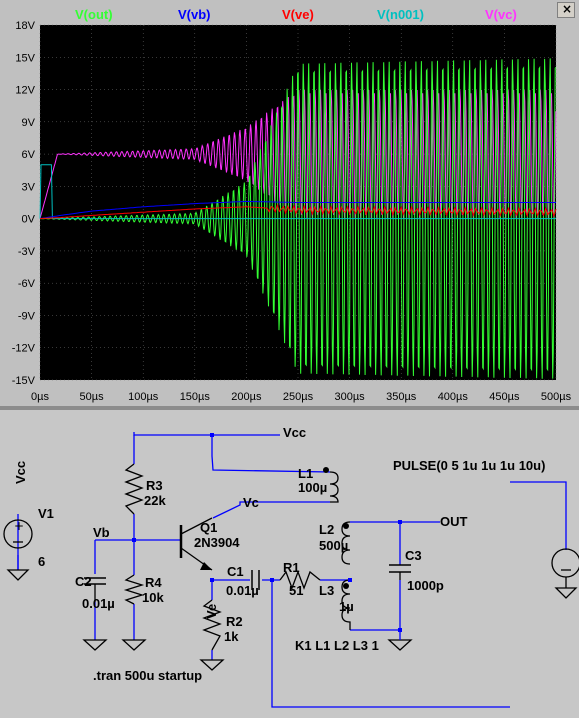 The width and height of the screenshot is (579, 718). Describe the element at coordinates (92, 397) in the screenshot. I see `x-tick-label: 50µs` at that location.